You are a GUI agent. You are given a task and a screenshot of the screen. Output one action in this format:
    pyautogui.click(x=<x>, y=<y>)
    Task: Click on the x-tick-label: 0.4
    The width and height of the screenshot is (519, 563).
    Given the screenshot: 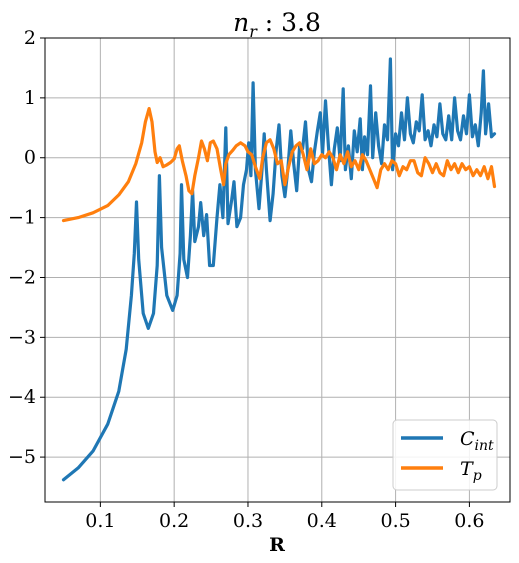 What is the action you would take?
    pyautogui.click(x=322, y=521)
    